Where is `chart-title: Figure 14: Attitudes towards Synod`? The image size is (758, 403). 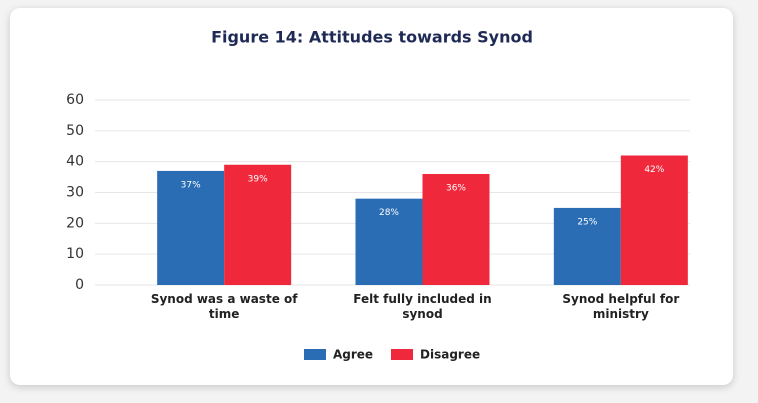 chart-title: Figure 14: Attitudes towards Synod is located at coordinates (372, 37).